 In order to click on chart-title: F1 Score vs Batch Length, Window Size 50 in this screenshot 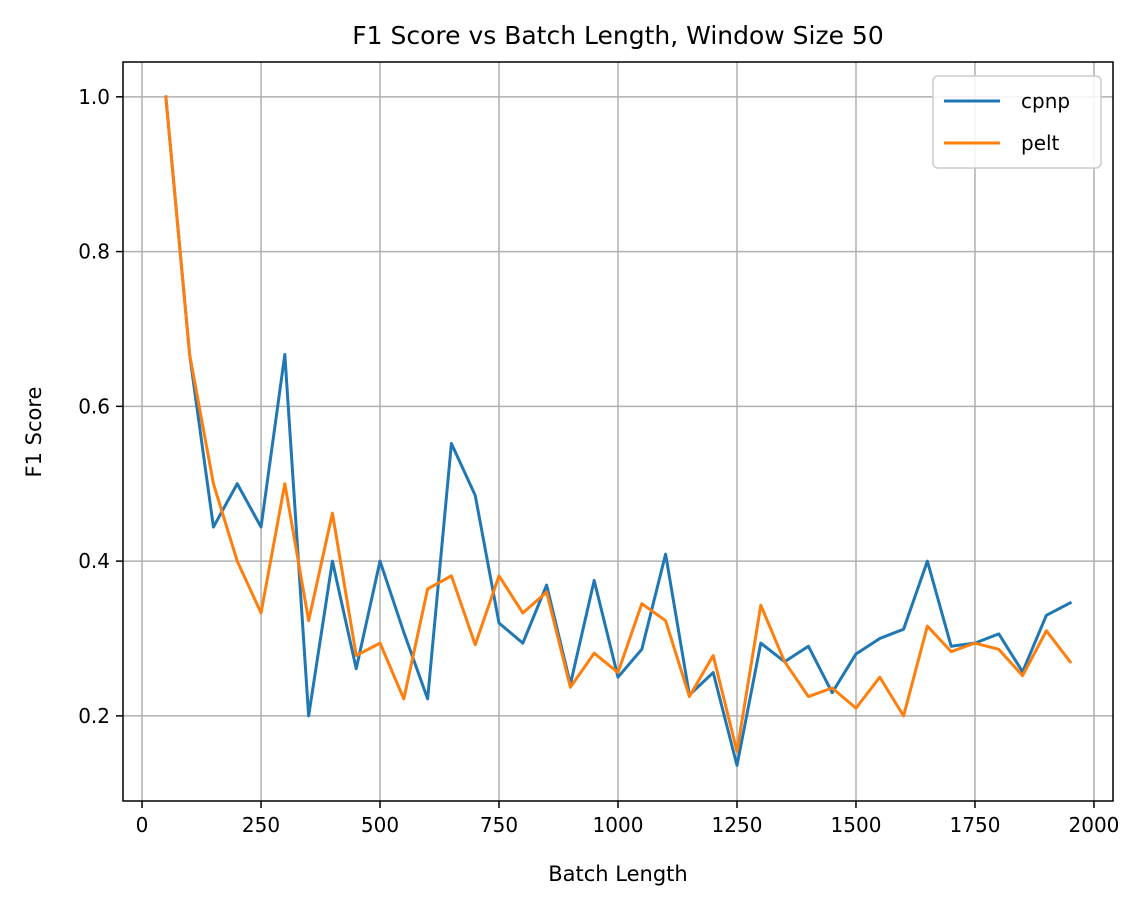, I will do `click(618, 35)`.